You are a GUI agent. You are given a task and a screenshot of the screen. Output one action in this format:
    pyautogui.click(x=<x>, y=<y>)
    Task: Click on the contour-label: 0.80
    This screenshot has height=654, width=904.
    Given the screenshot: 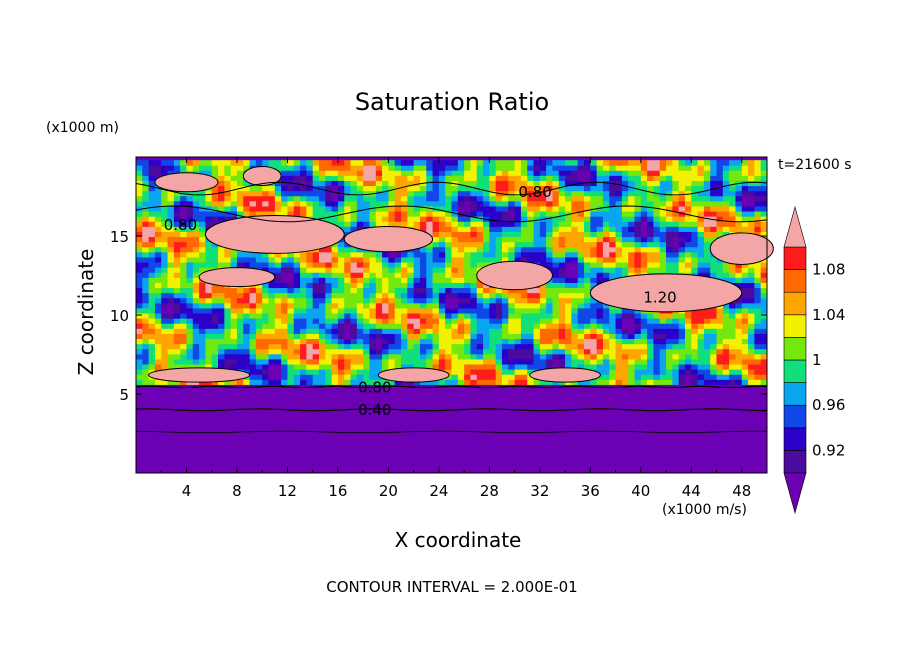 What is the action you would take?
    pyautogui.click(x=180, y=225)
    